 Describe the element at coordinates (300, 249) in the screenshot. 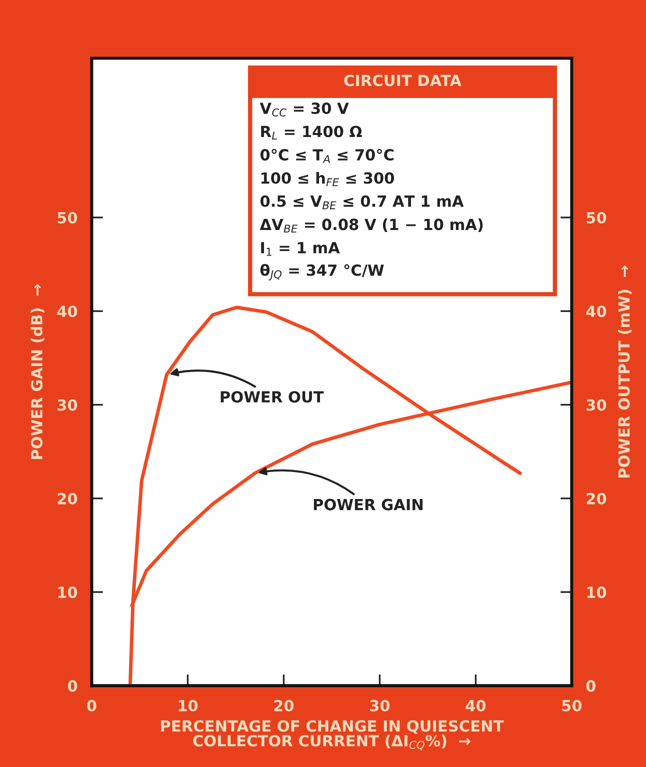

I see `annotation: I$_{1}$ = 1 mA` at that location.